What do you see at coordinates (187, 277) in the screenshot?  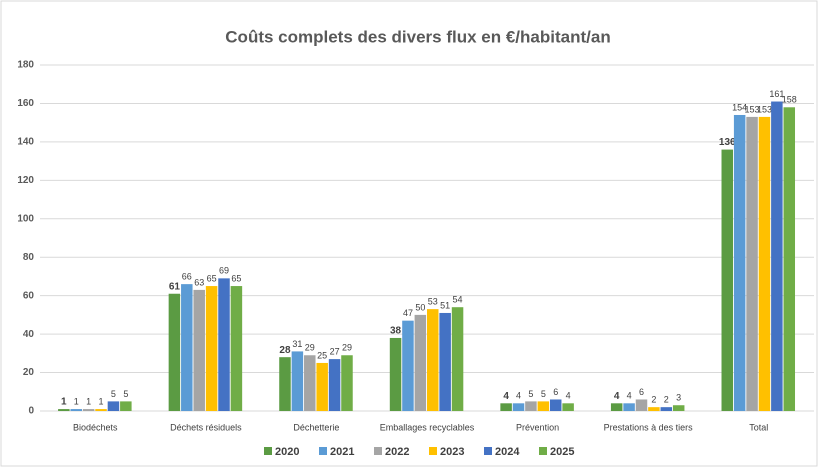 I see `data-label: 66` at bounding box center [187, 277].